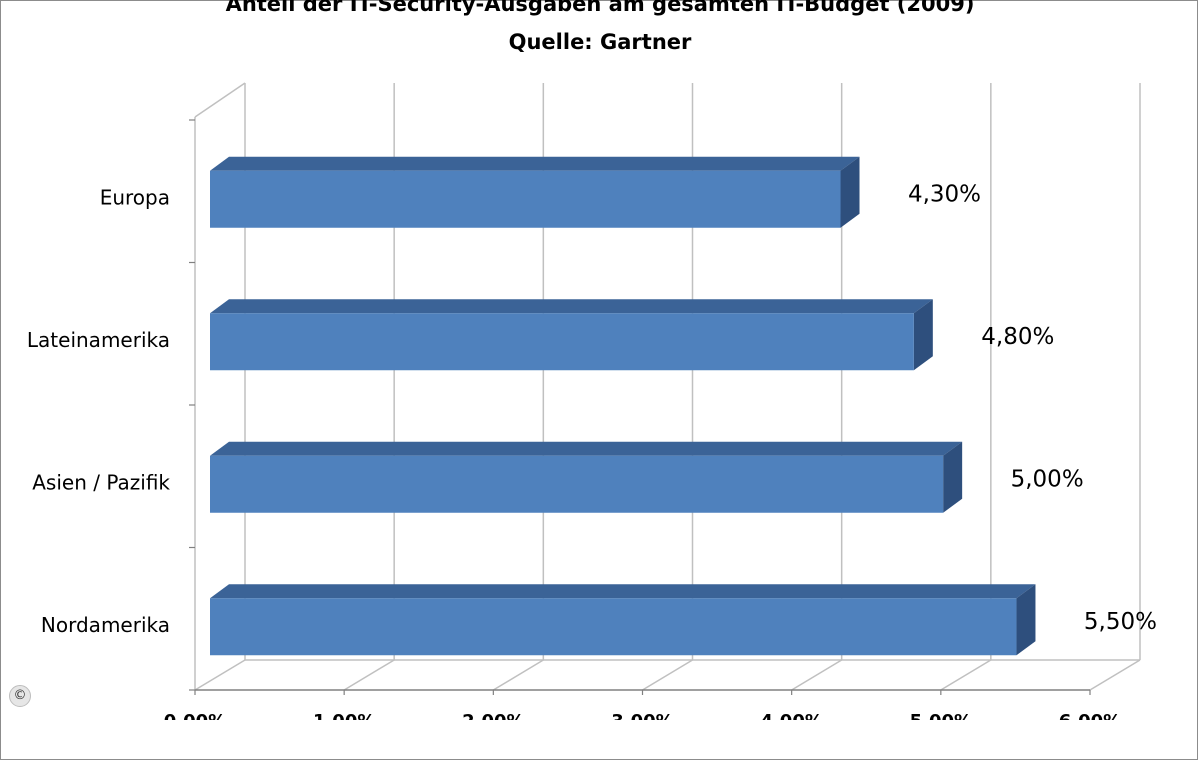 The height and width of the screenshot is (760, 1200). What do you see at coordinates (1017, 337) in the screenshot?
I see `data-label: 4,80%` at bounding box center [1017, 337].